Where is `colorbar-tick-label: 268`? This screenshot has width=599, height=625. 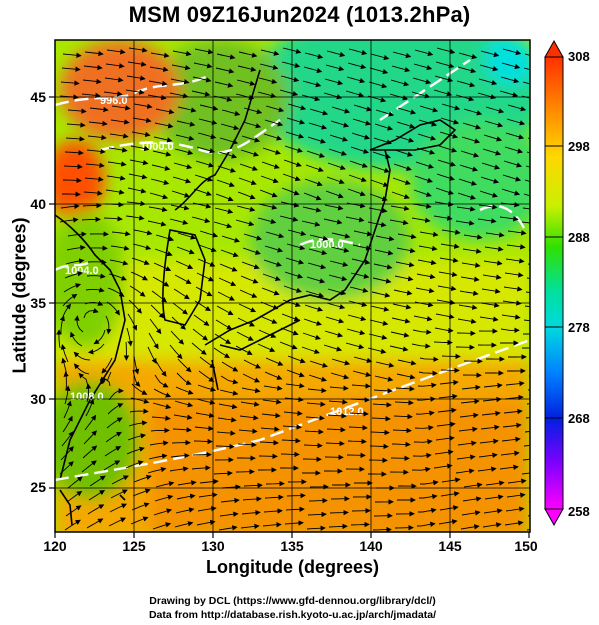 colorbar-tick-label: 268 is located at coordinates (579, 418).